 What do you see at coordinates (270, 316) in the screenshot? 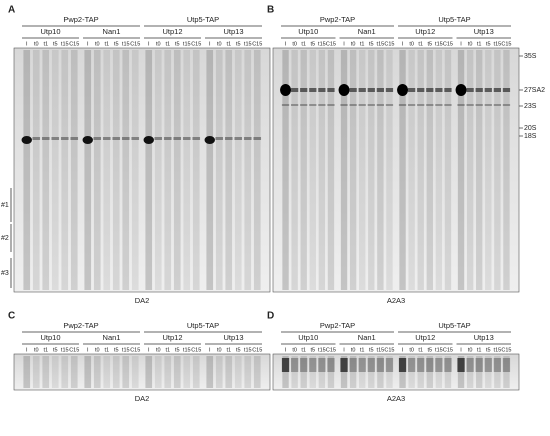
I see `panel-letter: D` at bounding box center [270, 316].